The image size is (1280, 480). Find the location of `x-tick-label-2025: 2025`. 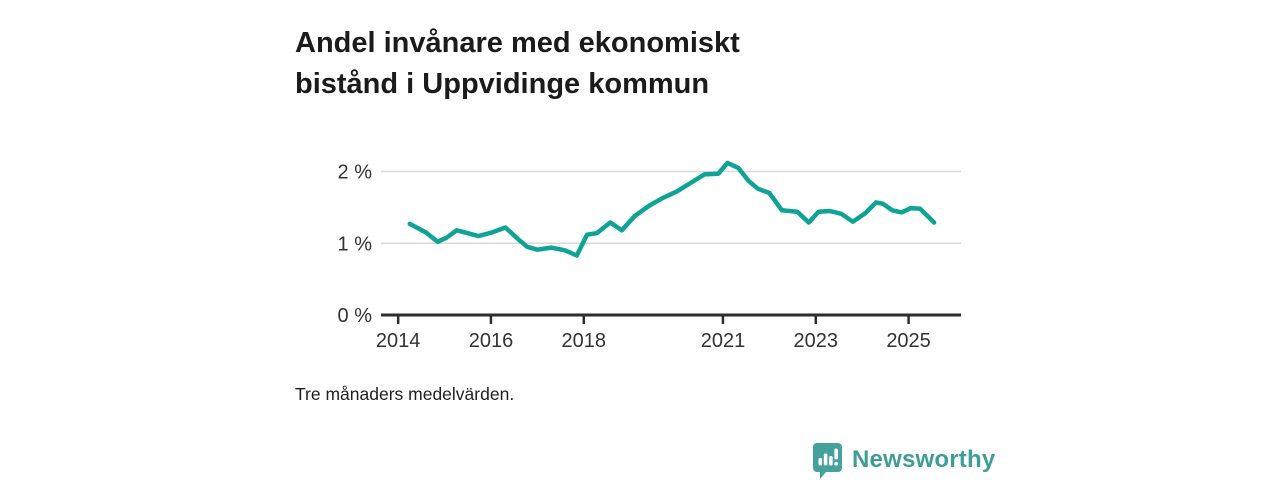

x-tick-label-2025: 2025 is located at coordinates (908, 341).